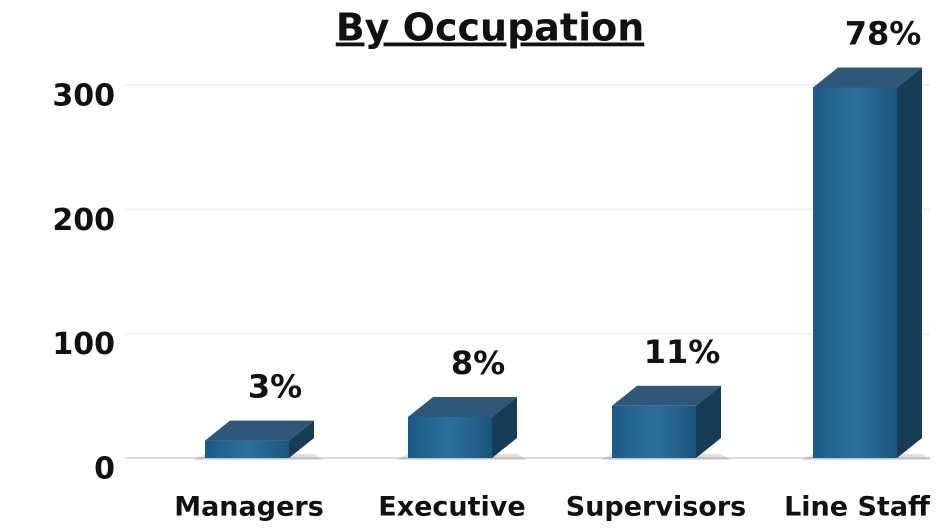  Describe the element at coordinates (83, 344) in the screenshot. I see `y-tick-label: 100` at that location.